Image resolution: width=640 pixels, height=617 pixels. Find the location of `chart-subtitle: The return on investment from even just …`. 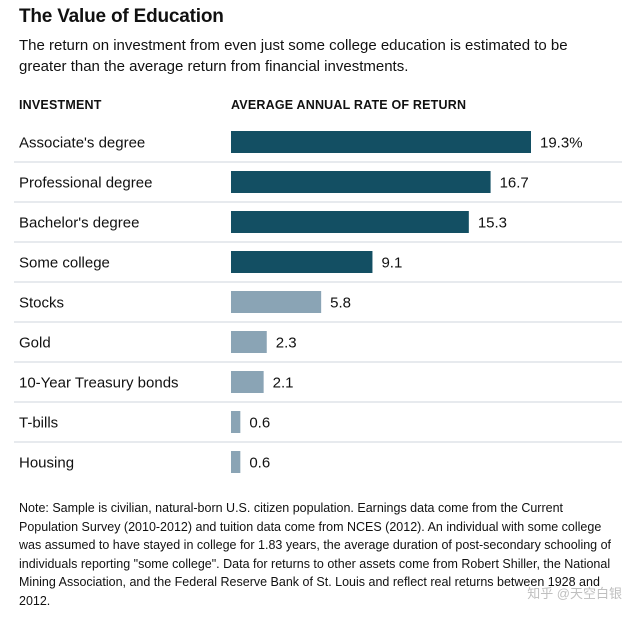

chart-subtitle: The return on investment from even just … is located at coordinates (293, 56).